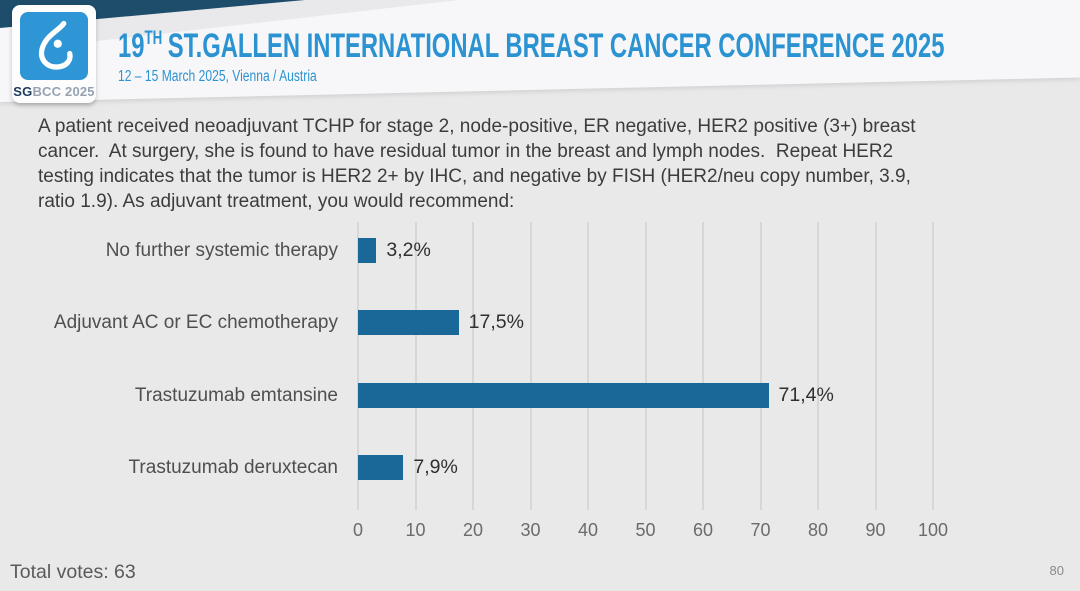 The width and height of the screenshot is (1080, 591). Describe the element at coordinates (806, 394) in the screenshot. I see `bar-value-label: 71,4%` at that location.